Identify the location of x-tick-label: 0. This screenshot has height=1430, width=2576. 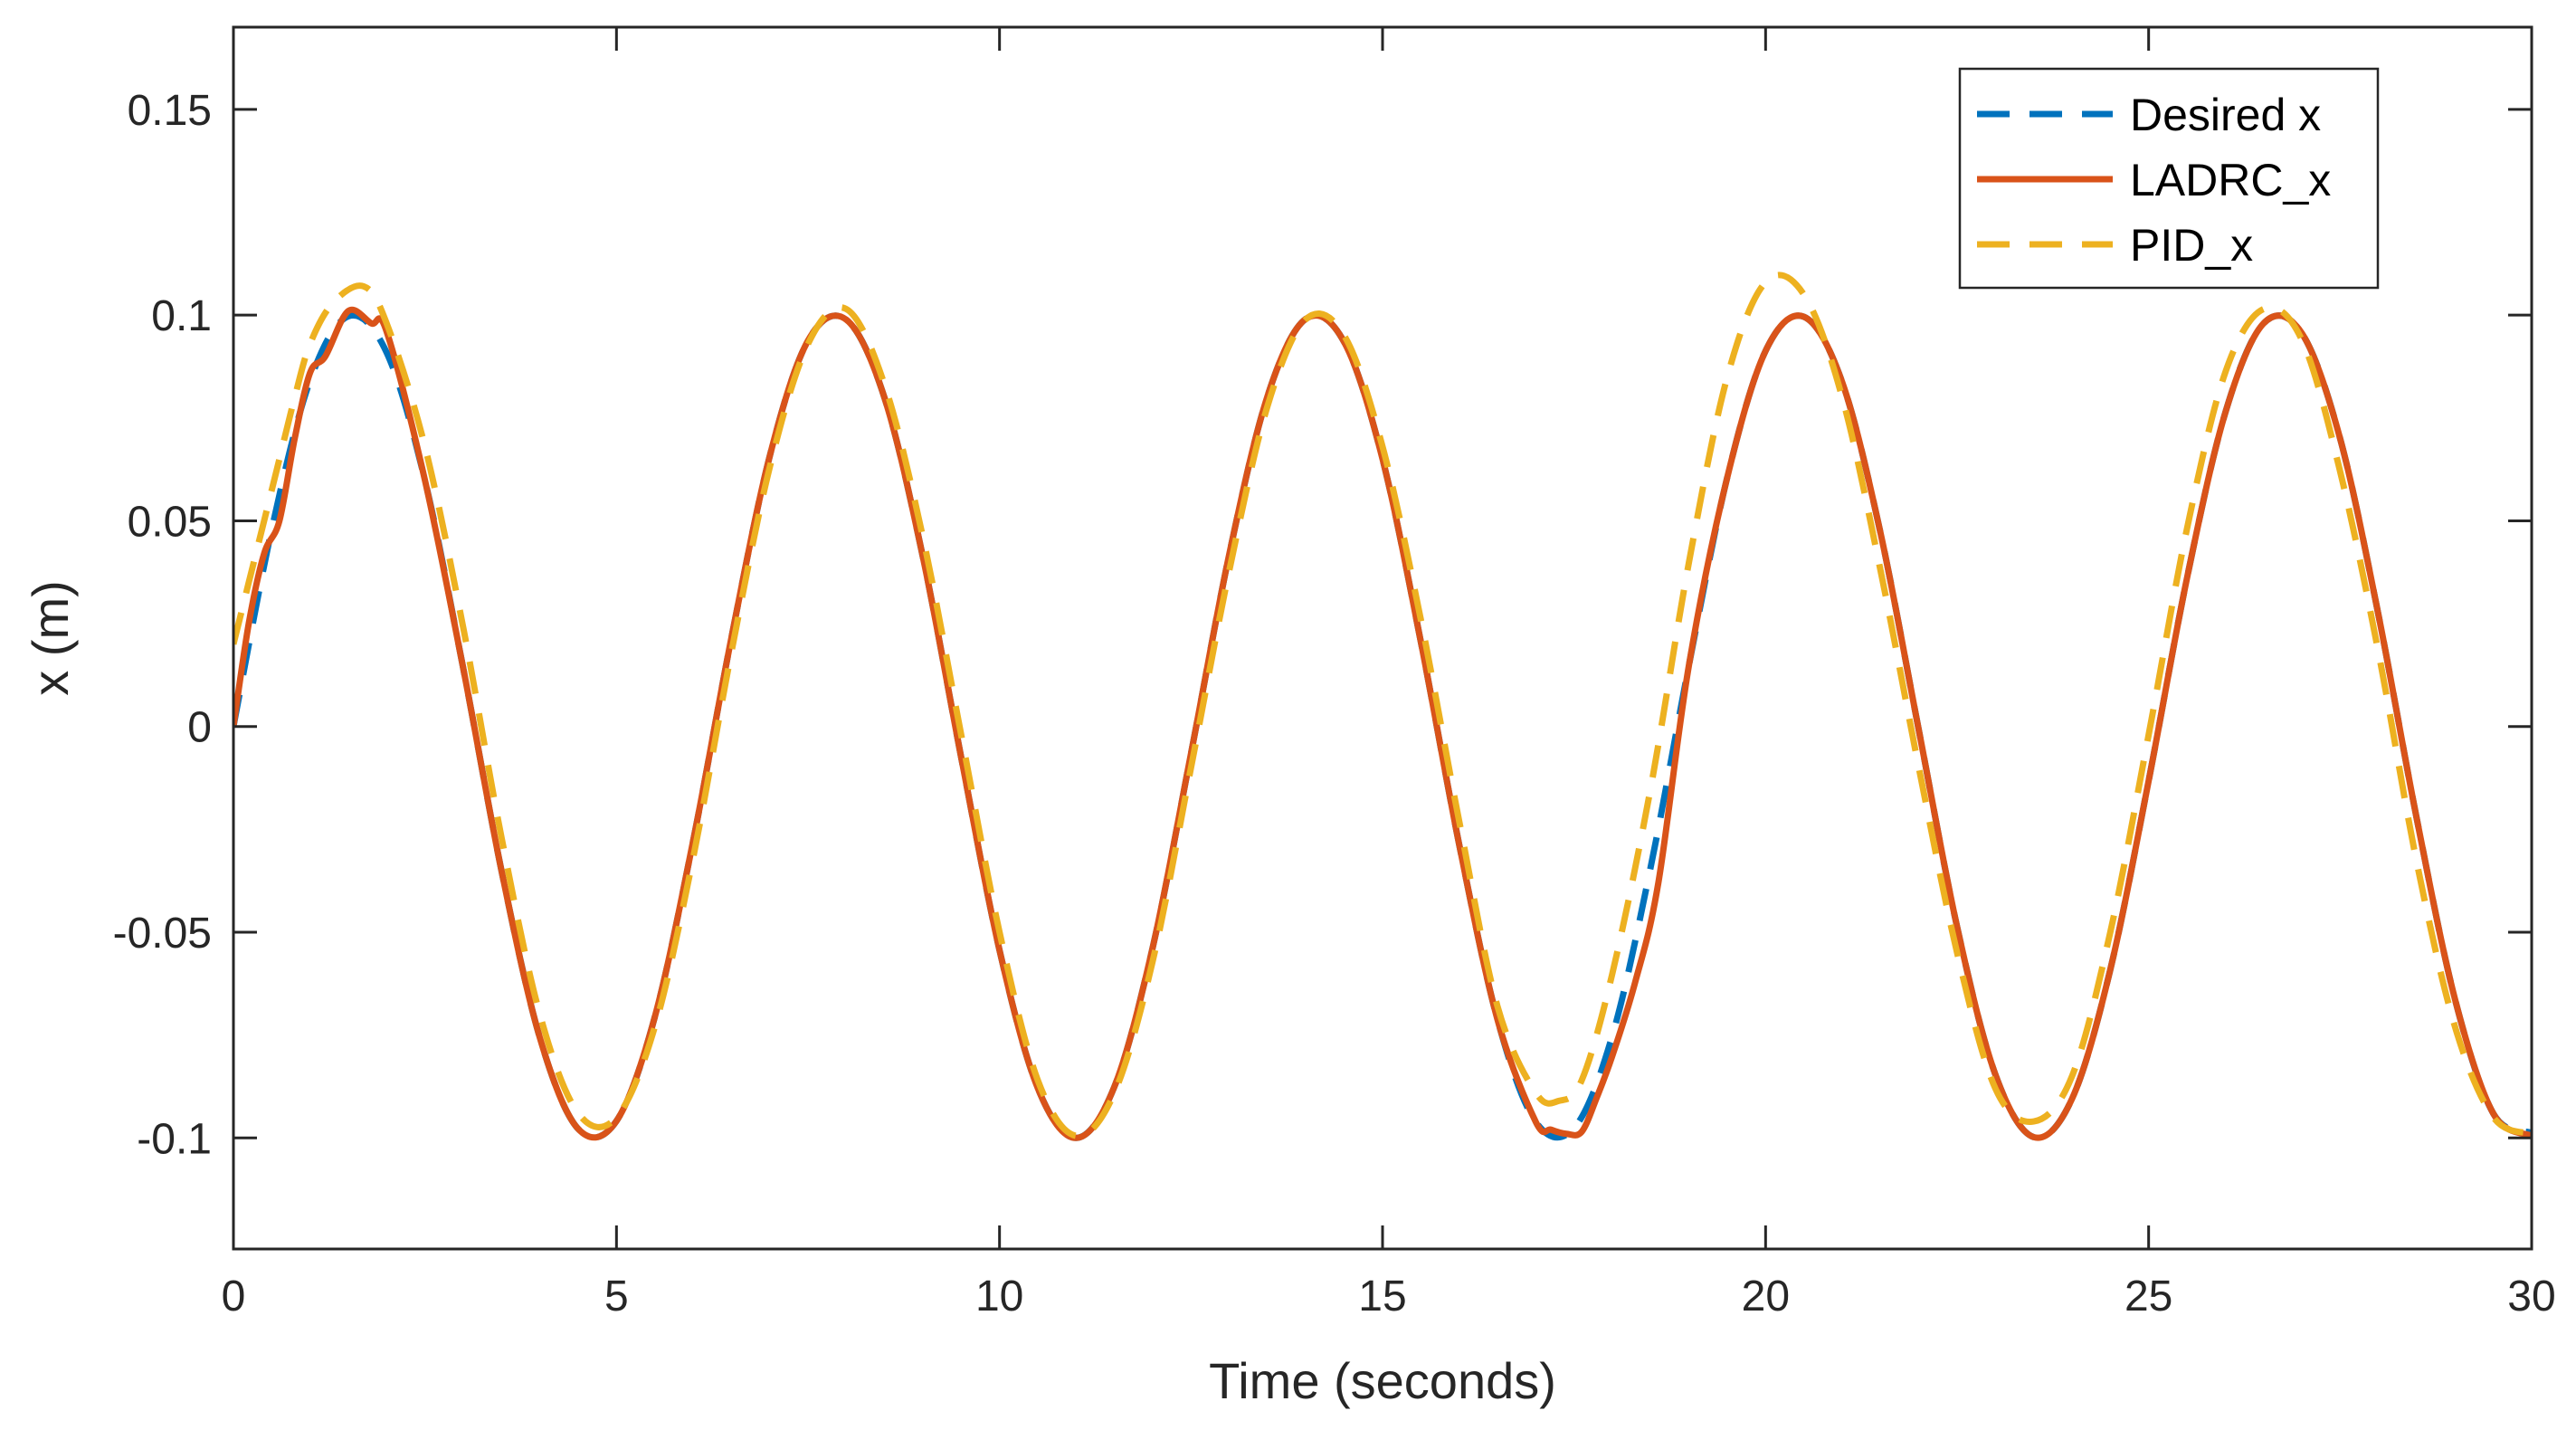
(234, 1296).